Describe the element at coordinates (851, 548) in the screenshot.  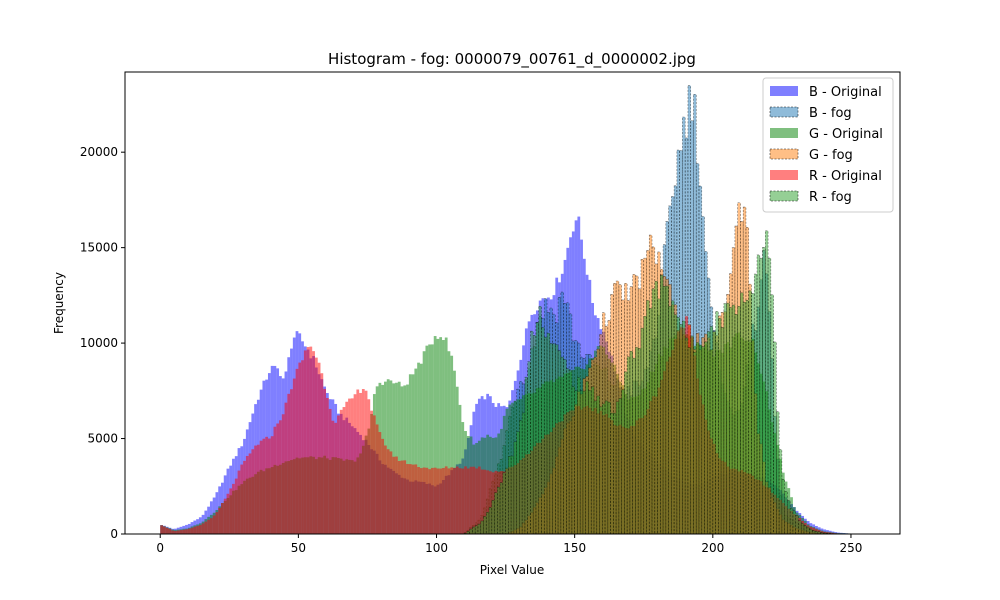
I see `x-tick-label: 250` at that location.